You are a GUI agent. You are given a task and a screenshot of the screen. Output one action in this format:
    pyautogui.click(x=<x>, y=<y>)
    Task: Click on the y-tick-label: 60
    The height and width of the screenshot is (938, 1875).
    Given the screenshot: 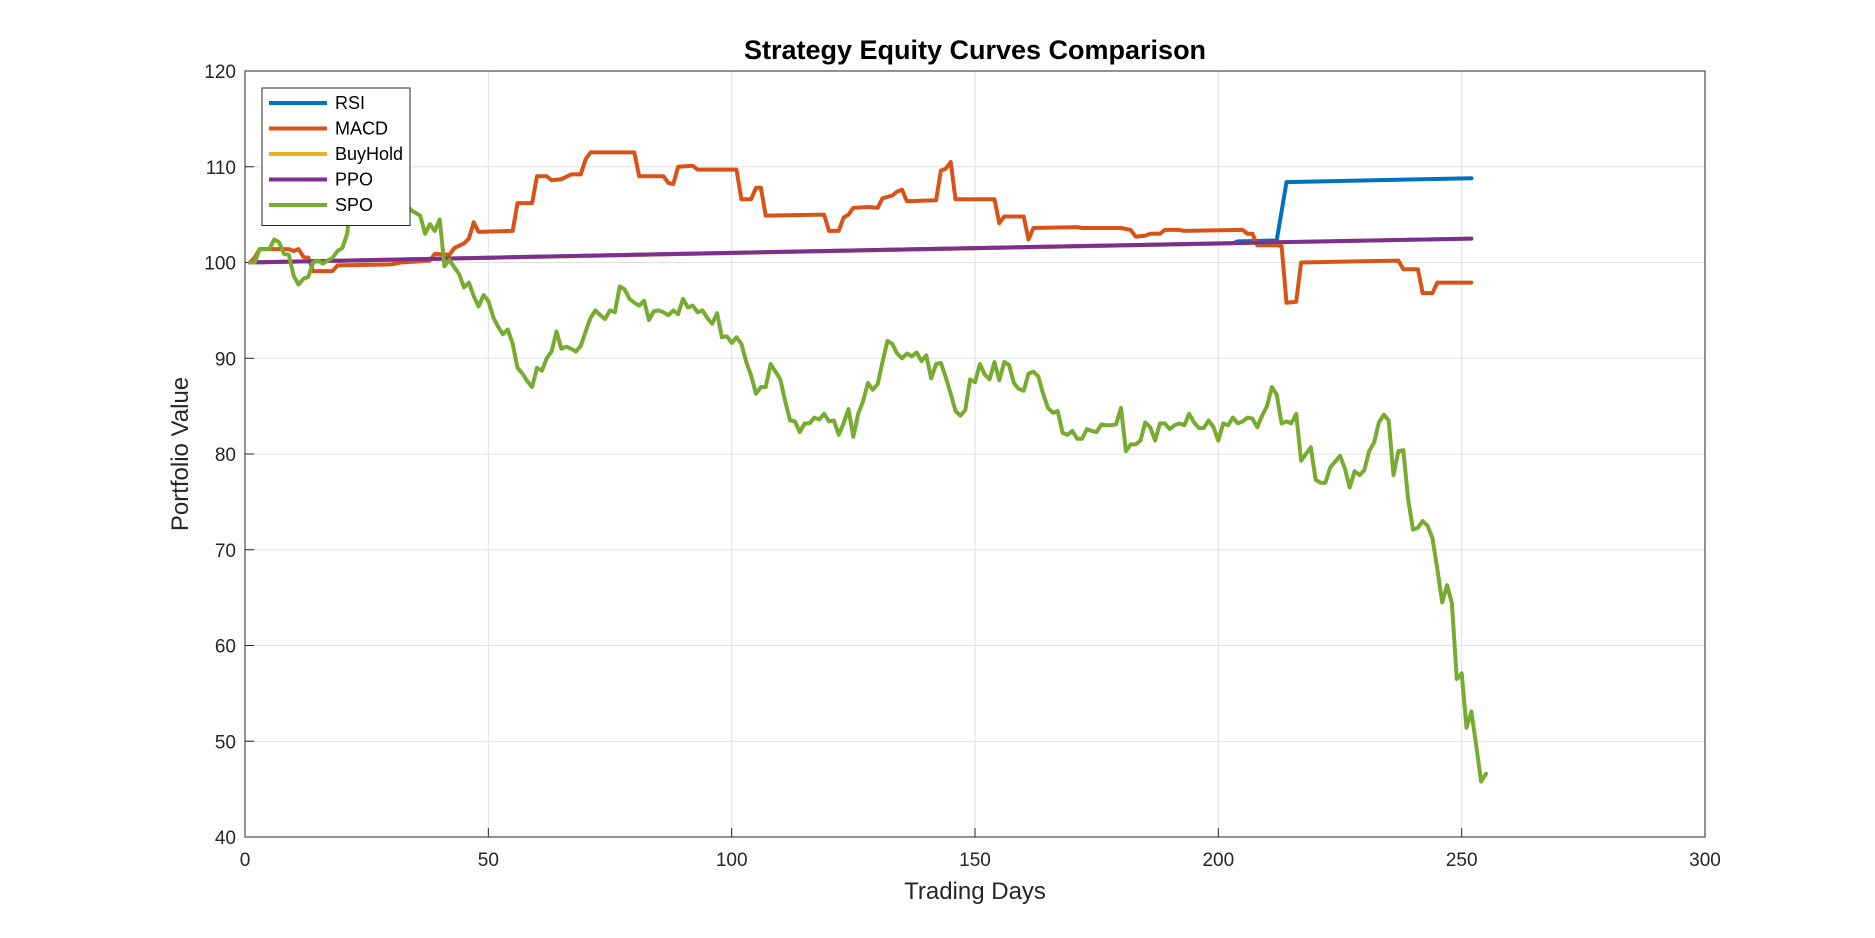 What is the action you would take?
    pyautogui.click(x=225, y=647)
    